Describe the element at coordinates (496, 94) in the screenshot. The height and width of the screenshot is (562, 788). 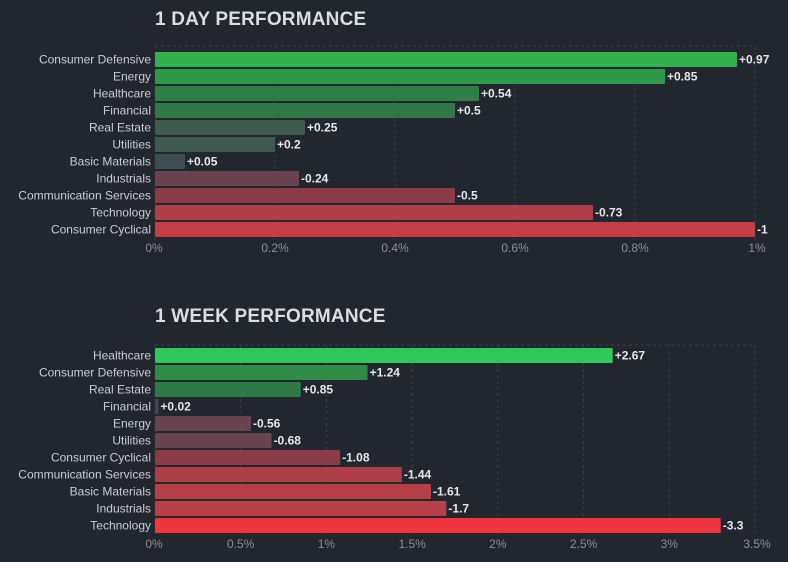
I see `day-value-label: +0.54` at that location.